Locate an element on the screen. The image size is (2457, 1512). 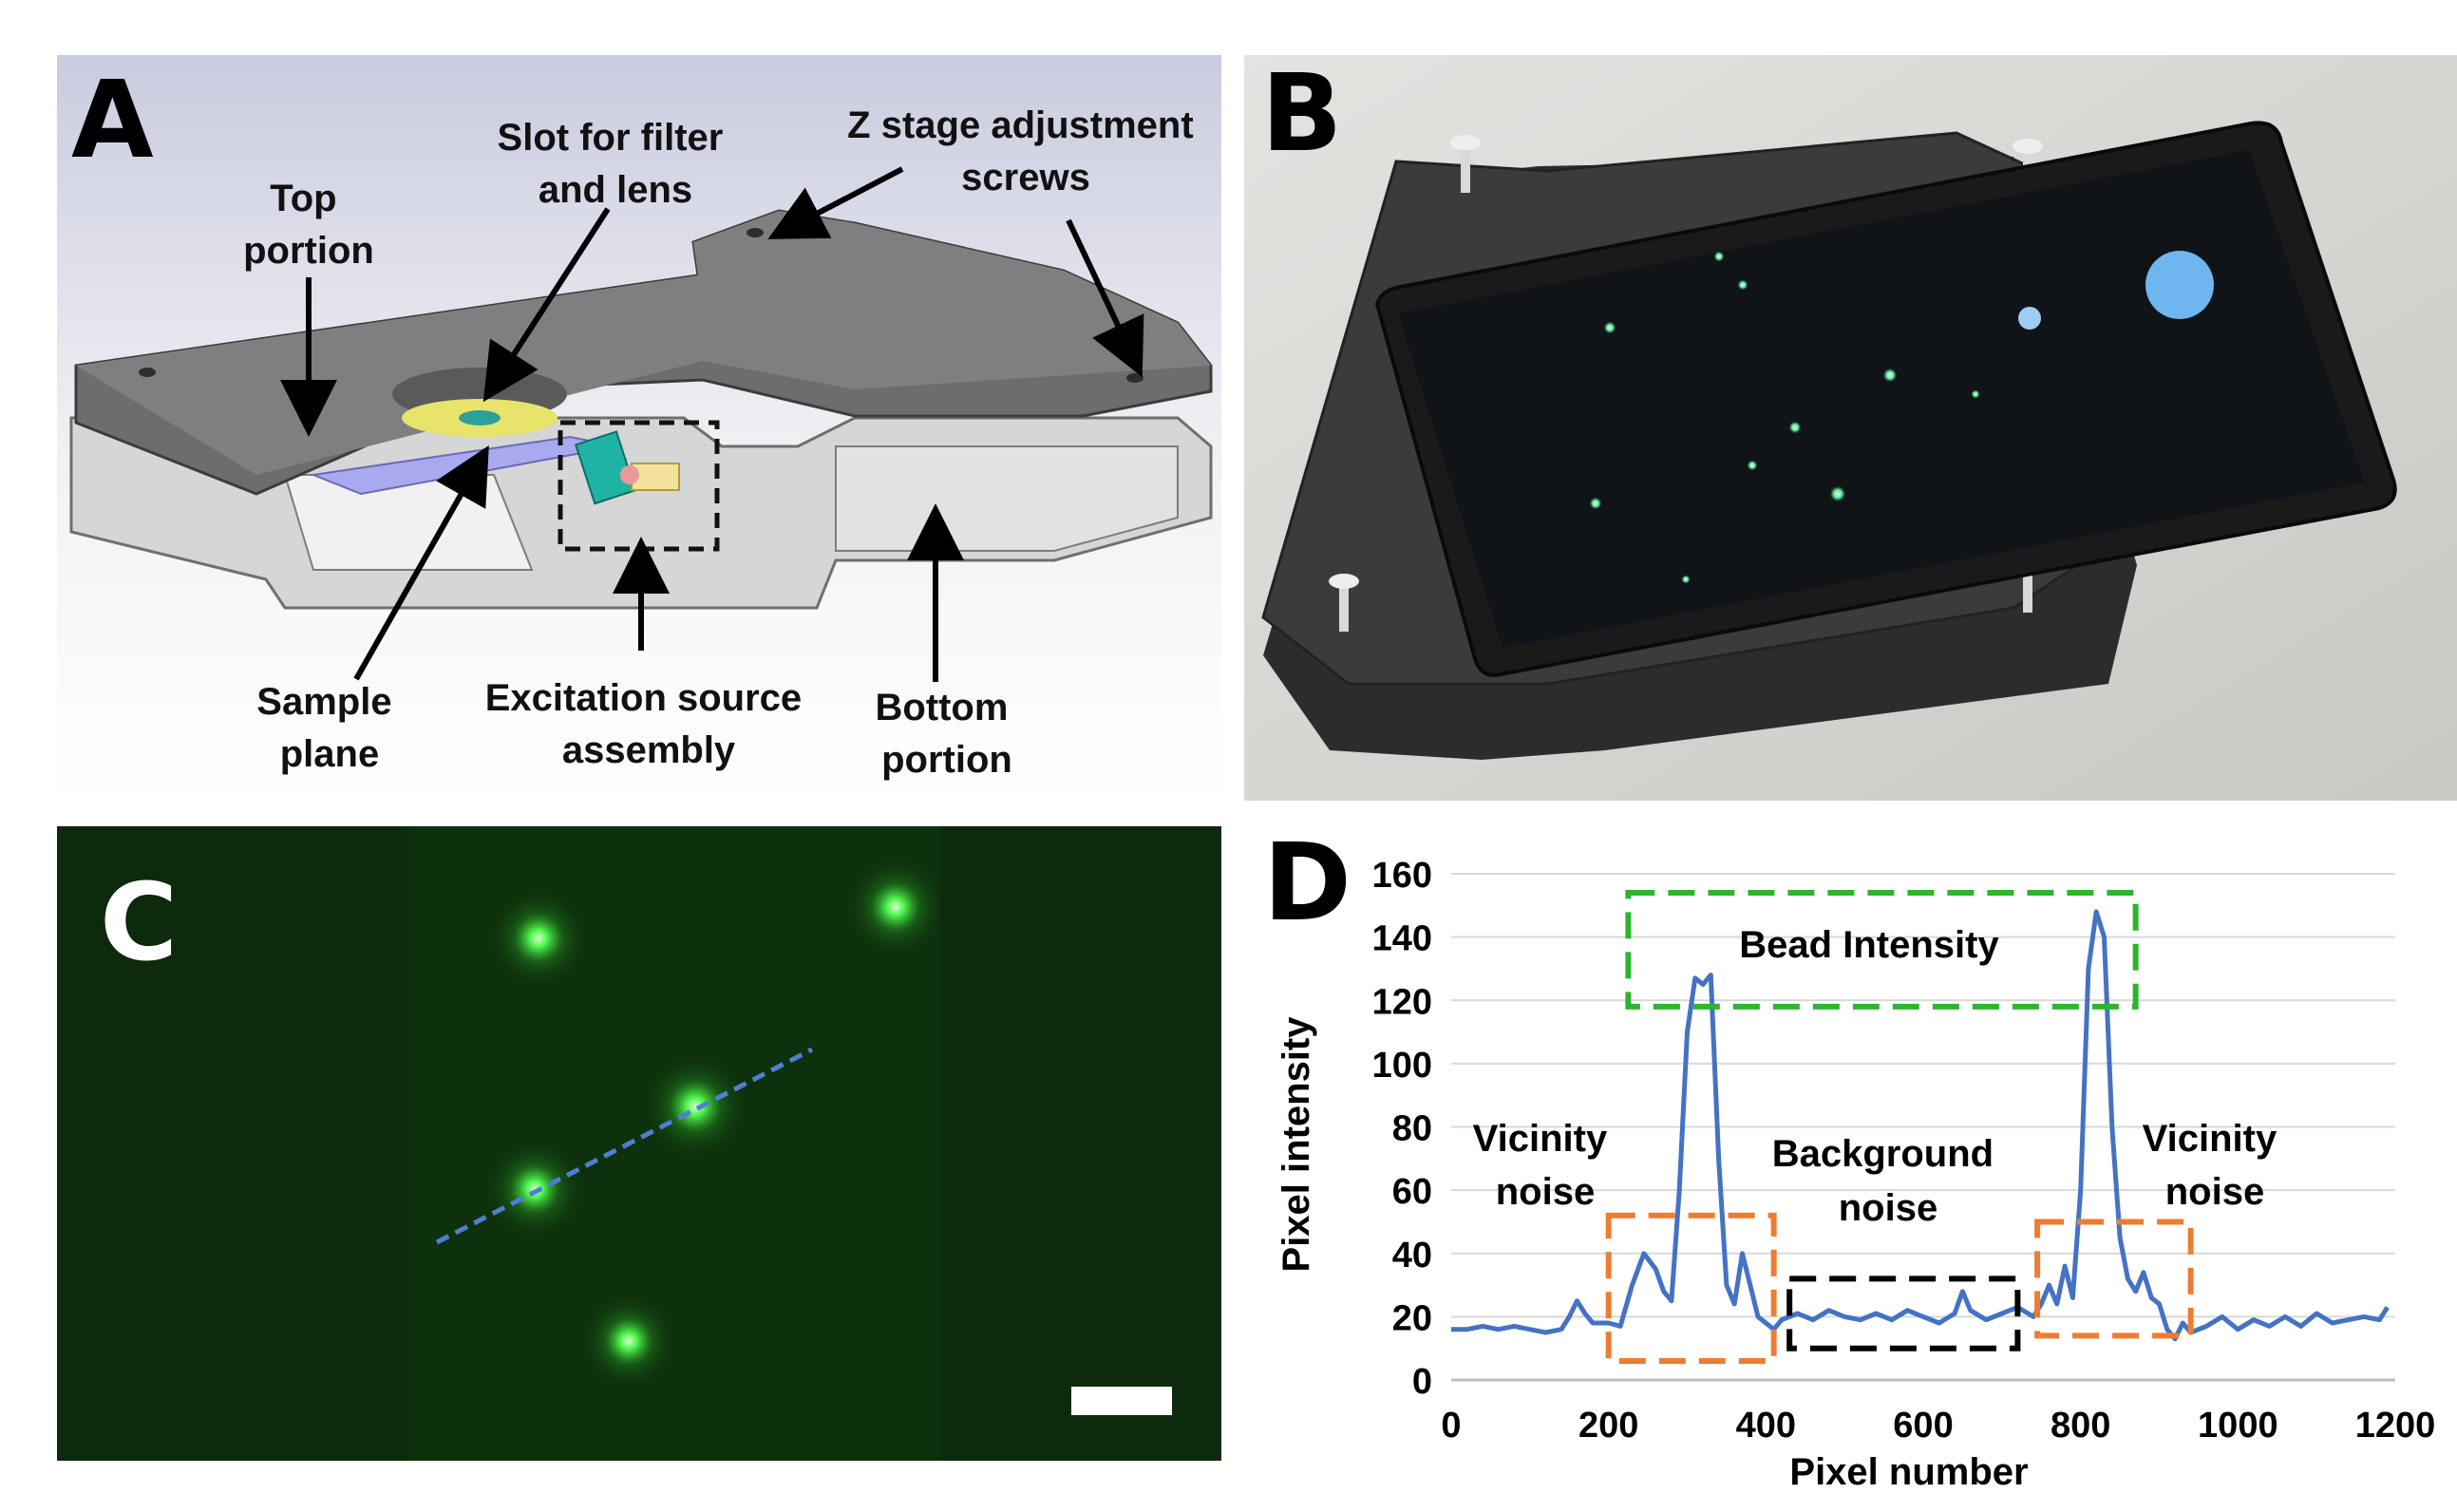
chart-xticks: 0 200 400 600 800 1000 1200 is located at coordinates (1938, 1426).